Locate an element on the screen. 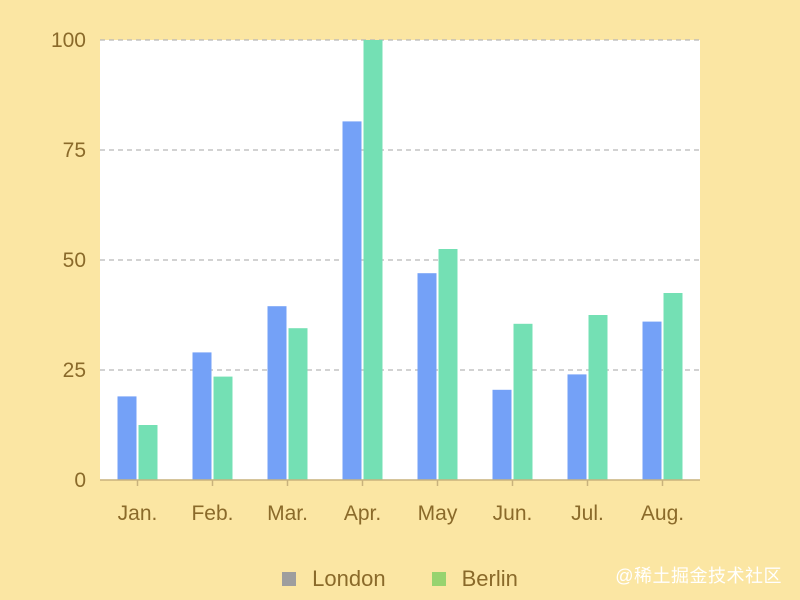  legend: London Berlin is located at coordinates (400, 579).